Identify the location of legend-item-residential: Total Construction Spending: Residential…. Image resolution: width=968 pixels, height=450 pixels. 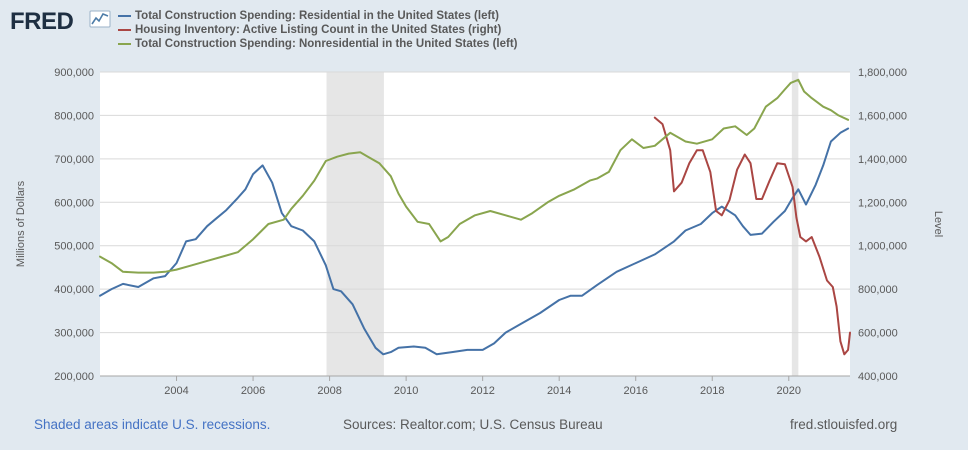
(318, 16).